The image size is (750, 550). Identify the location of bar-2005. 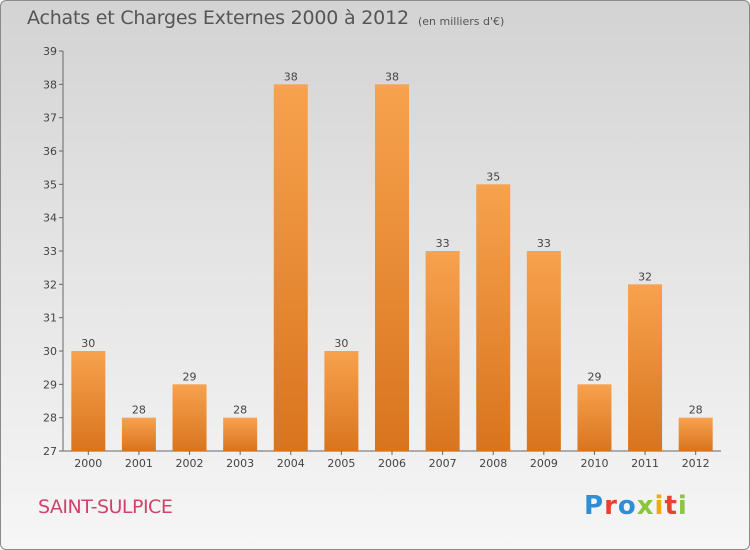
(341, 401).